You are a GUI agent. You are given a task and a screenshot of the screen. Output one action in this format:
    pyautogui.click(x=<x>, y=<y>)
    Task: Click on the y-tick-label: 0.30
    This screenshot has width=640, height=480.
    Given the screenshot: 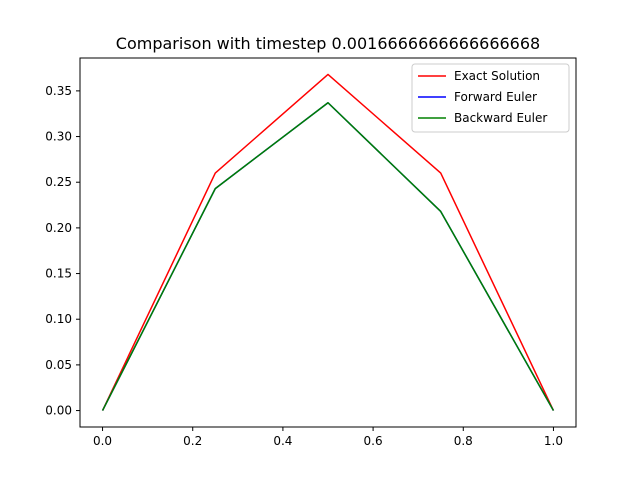 What is the action you would take?
    pyautogui.click(x=58, y=137)
    